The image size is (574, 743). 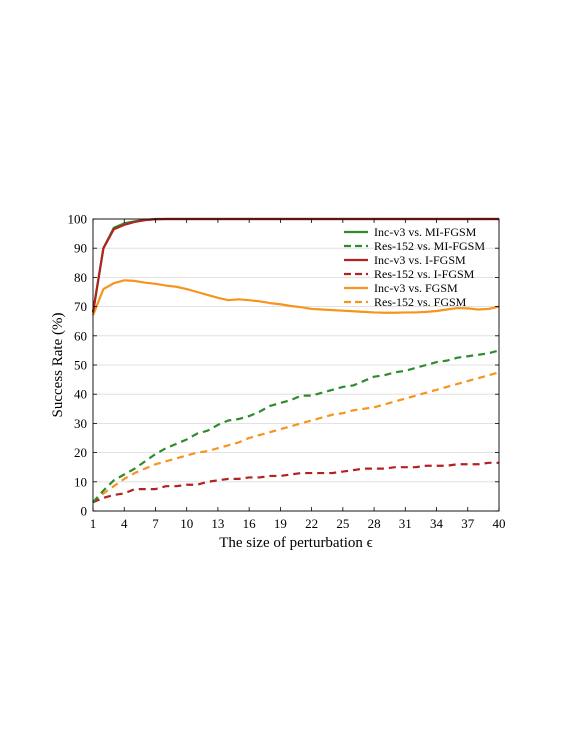 What do you see at coordinates (80, 394) in the screenshot?
I see `y-tick-label: 40` at bounding box center [80, 394].